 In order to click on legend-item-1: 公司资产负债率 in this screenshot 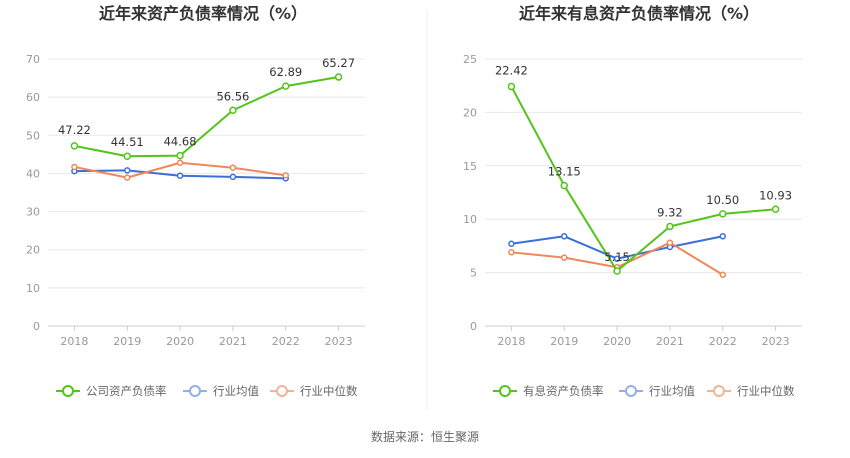, I will do `click(111, 391)`.